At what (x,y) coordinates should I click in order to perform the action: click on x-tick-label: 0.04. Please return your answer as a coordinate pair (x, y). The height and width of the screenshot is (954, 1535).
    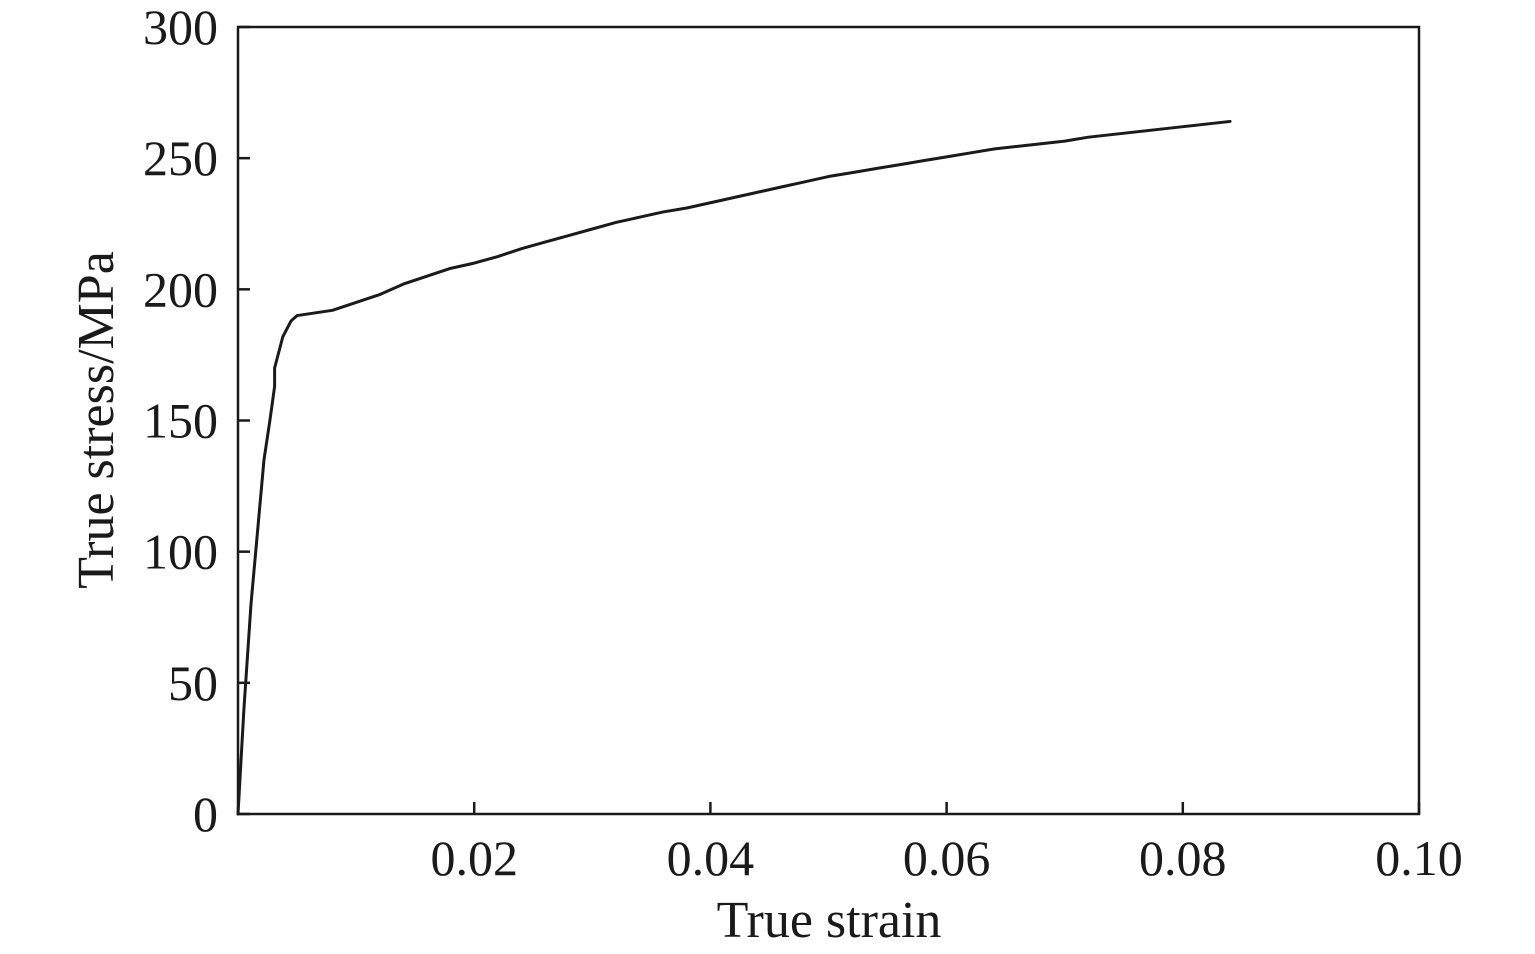
    Looking at the image, I should click on (711, 858).